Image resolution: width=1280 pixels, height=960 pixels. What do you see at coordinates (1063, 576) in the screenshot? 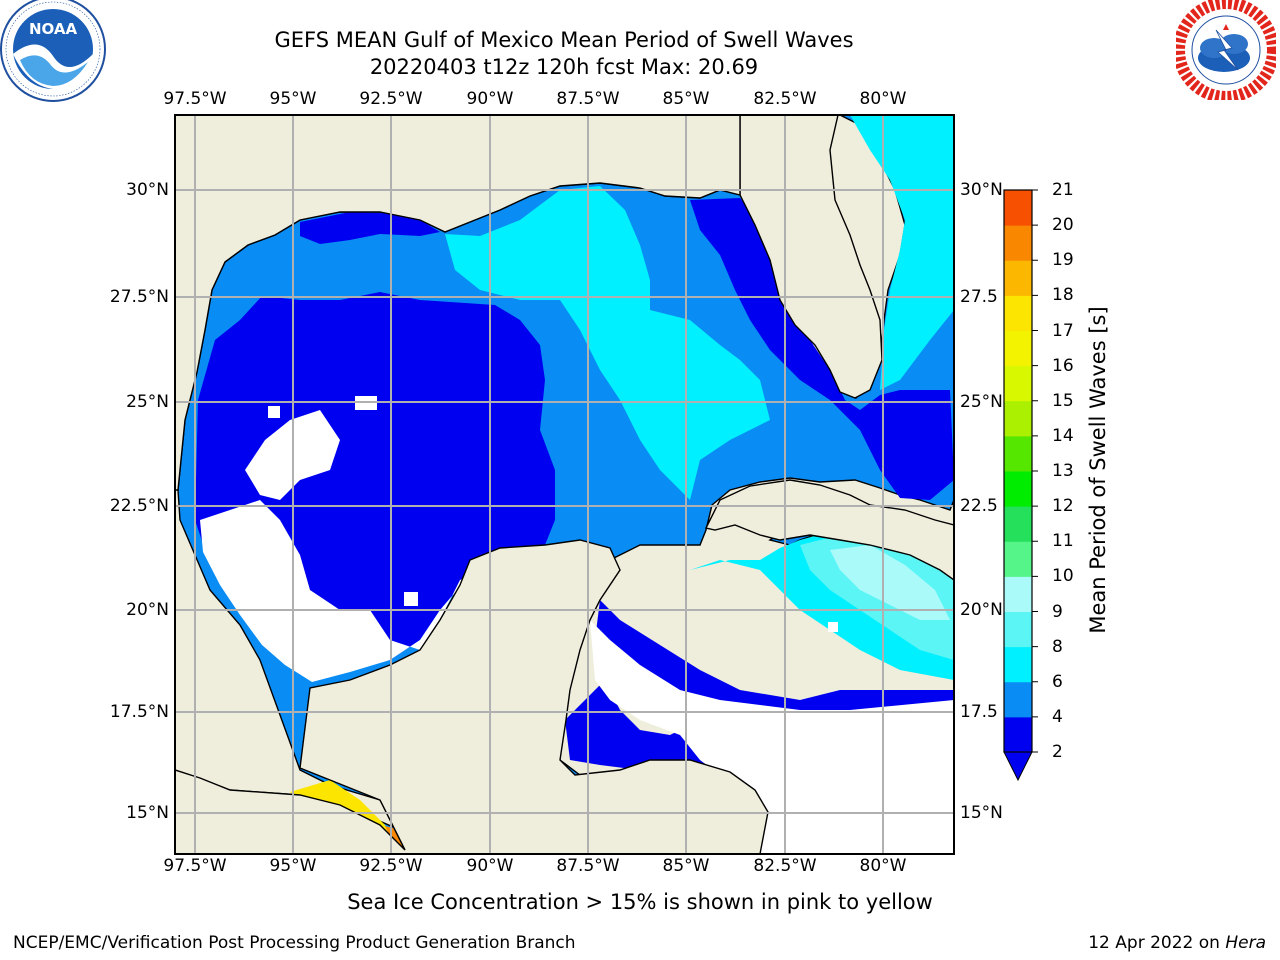
I see `colorbar-tick-label: 10` at bounding box center [1063, 576].